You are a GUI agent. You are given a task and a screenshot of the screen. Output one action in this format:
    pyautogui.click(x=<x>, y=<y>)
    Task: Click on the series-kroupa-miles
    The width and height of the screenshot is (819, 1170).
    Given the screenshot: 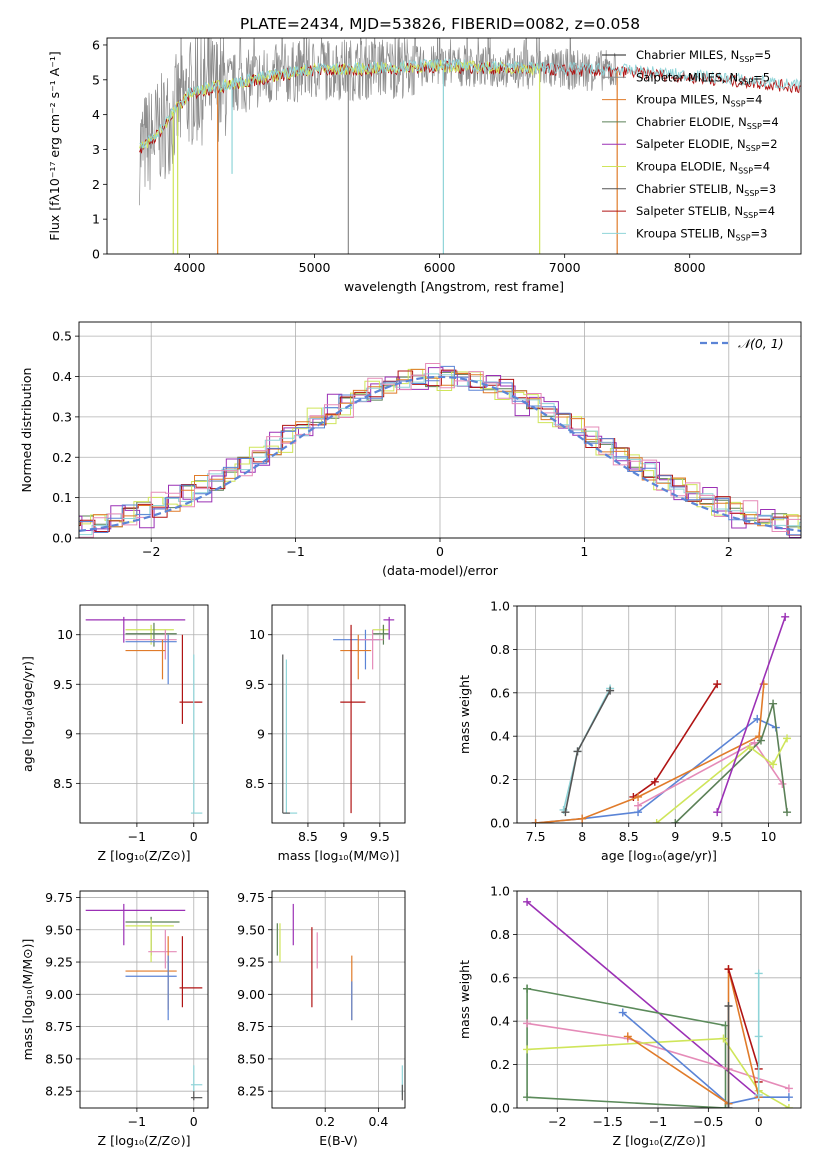 What is the action you would take?
    pyautogui.click(x=649, y=751)
    